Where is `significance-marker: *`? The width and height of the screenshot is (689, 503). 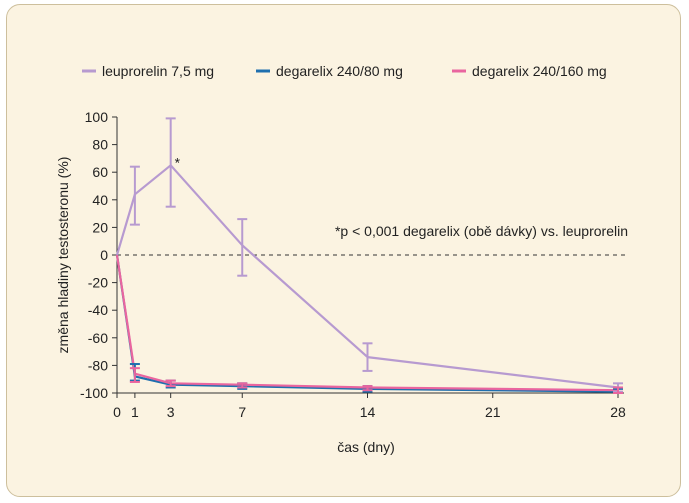 significance-marker: * is located at coordinates (178, 162).